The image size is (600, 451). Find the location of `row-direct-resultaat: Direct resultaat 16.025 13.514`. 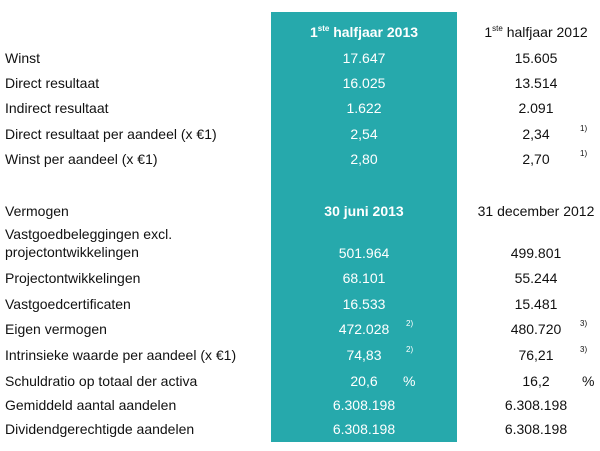

row-direct-resultaat: Direct resultaat 16.025 13.514 is located at coordinates (300, 83).